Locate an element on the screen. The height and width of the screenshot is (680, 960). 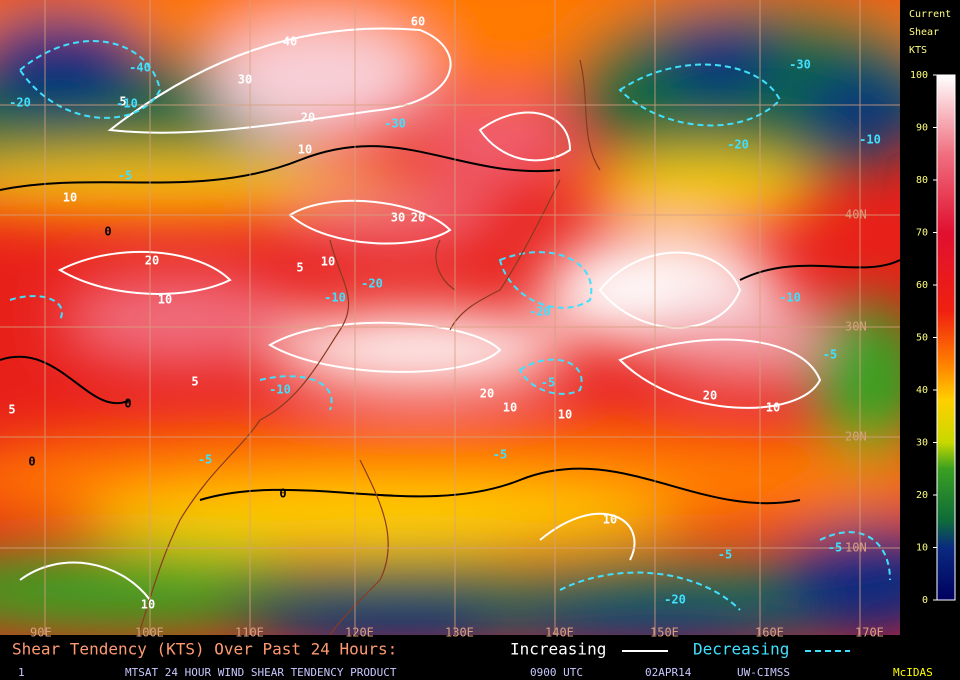
latitude-label: 20N is located at coordinates (856, 437).